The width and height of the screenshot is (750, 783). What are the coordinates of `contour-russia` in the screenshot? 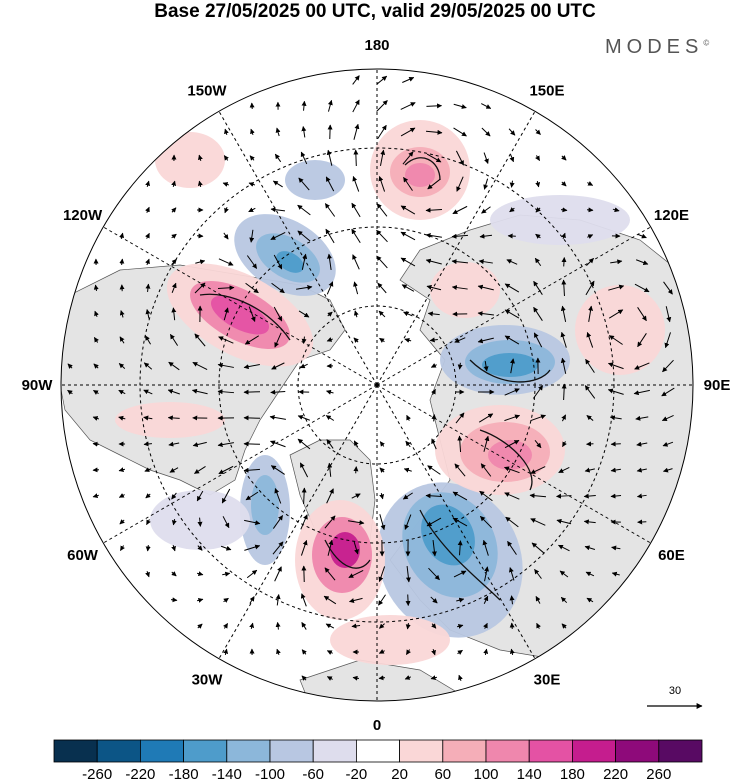 It's located at (506, 460).